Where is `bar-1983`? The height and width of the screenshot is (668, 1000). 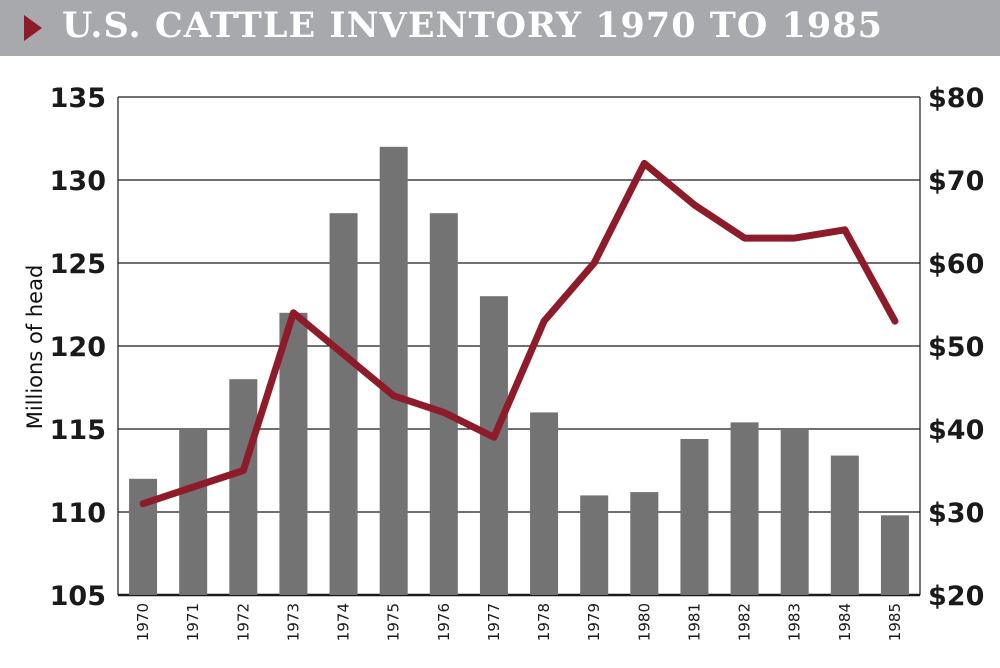 bar-1983 is located at coordinates (794, 512).